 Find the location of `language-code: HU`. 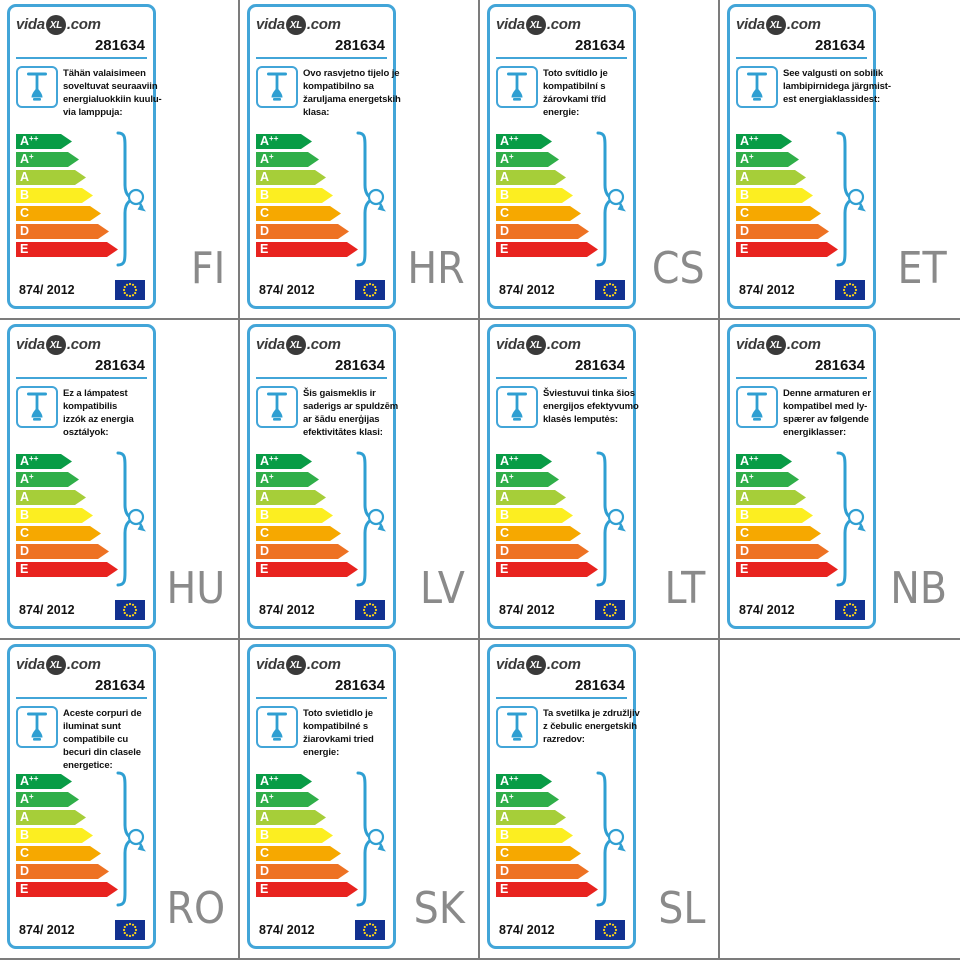

language-code: HU is located at coordinates (195, 588).